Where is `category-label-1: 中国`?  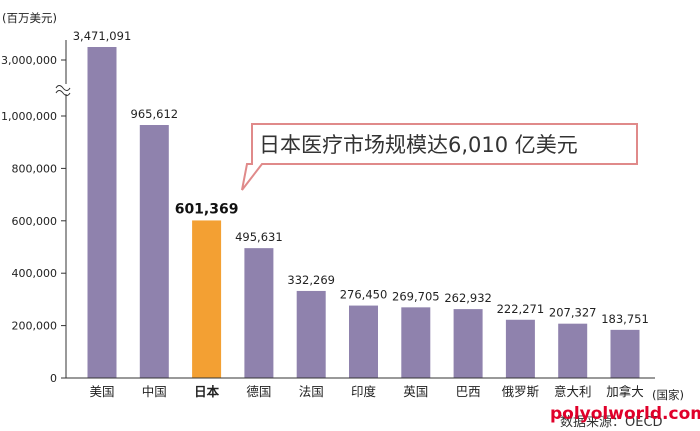
category-label-1: 中国 is located at coordinates (154, 391).